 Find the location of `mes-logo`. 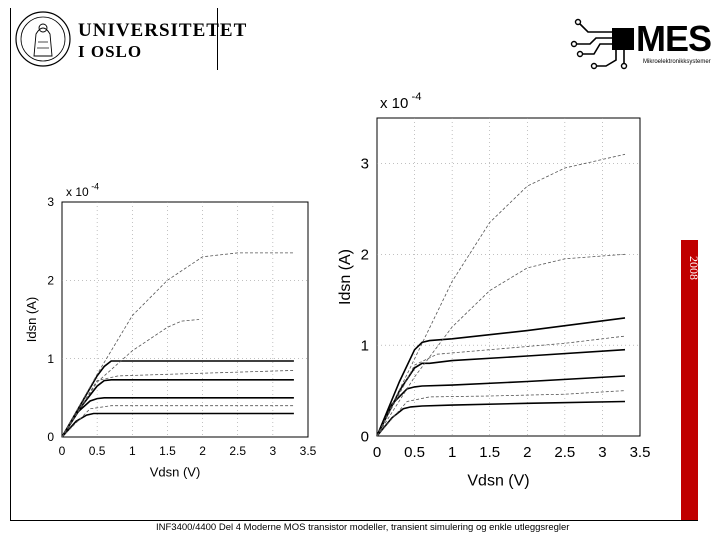

mes-logo is located at coordinates (636, 43).